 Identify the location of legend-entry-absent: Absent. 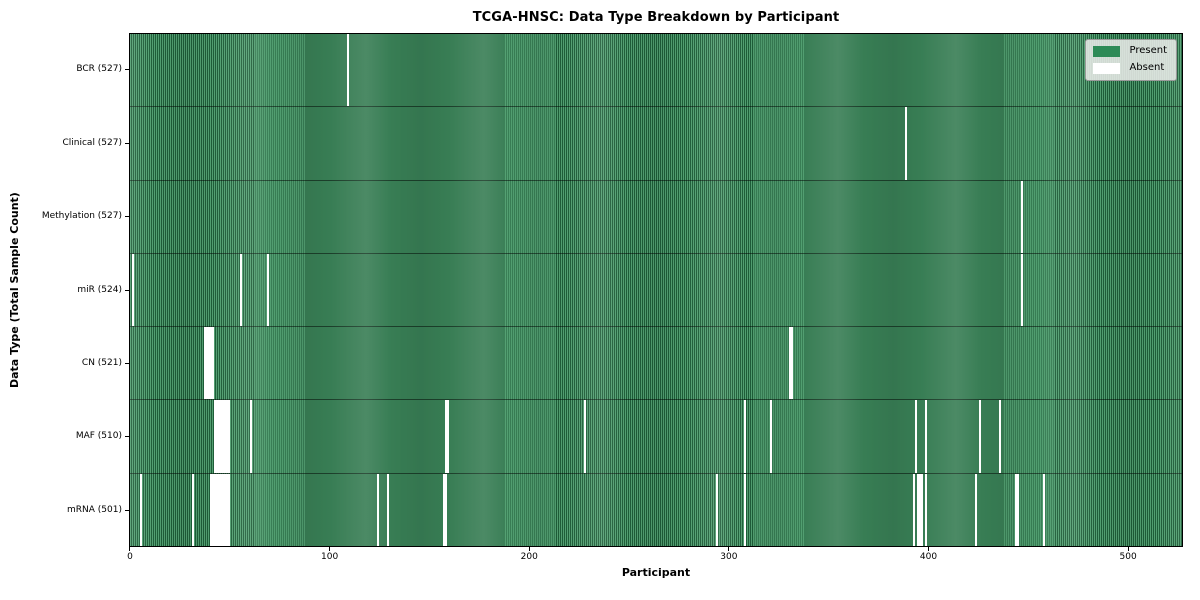
(1130, 68).